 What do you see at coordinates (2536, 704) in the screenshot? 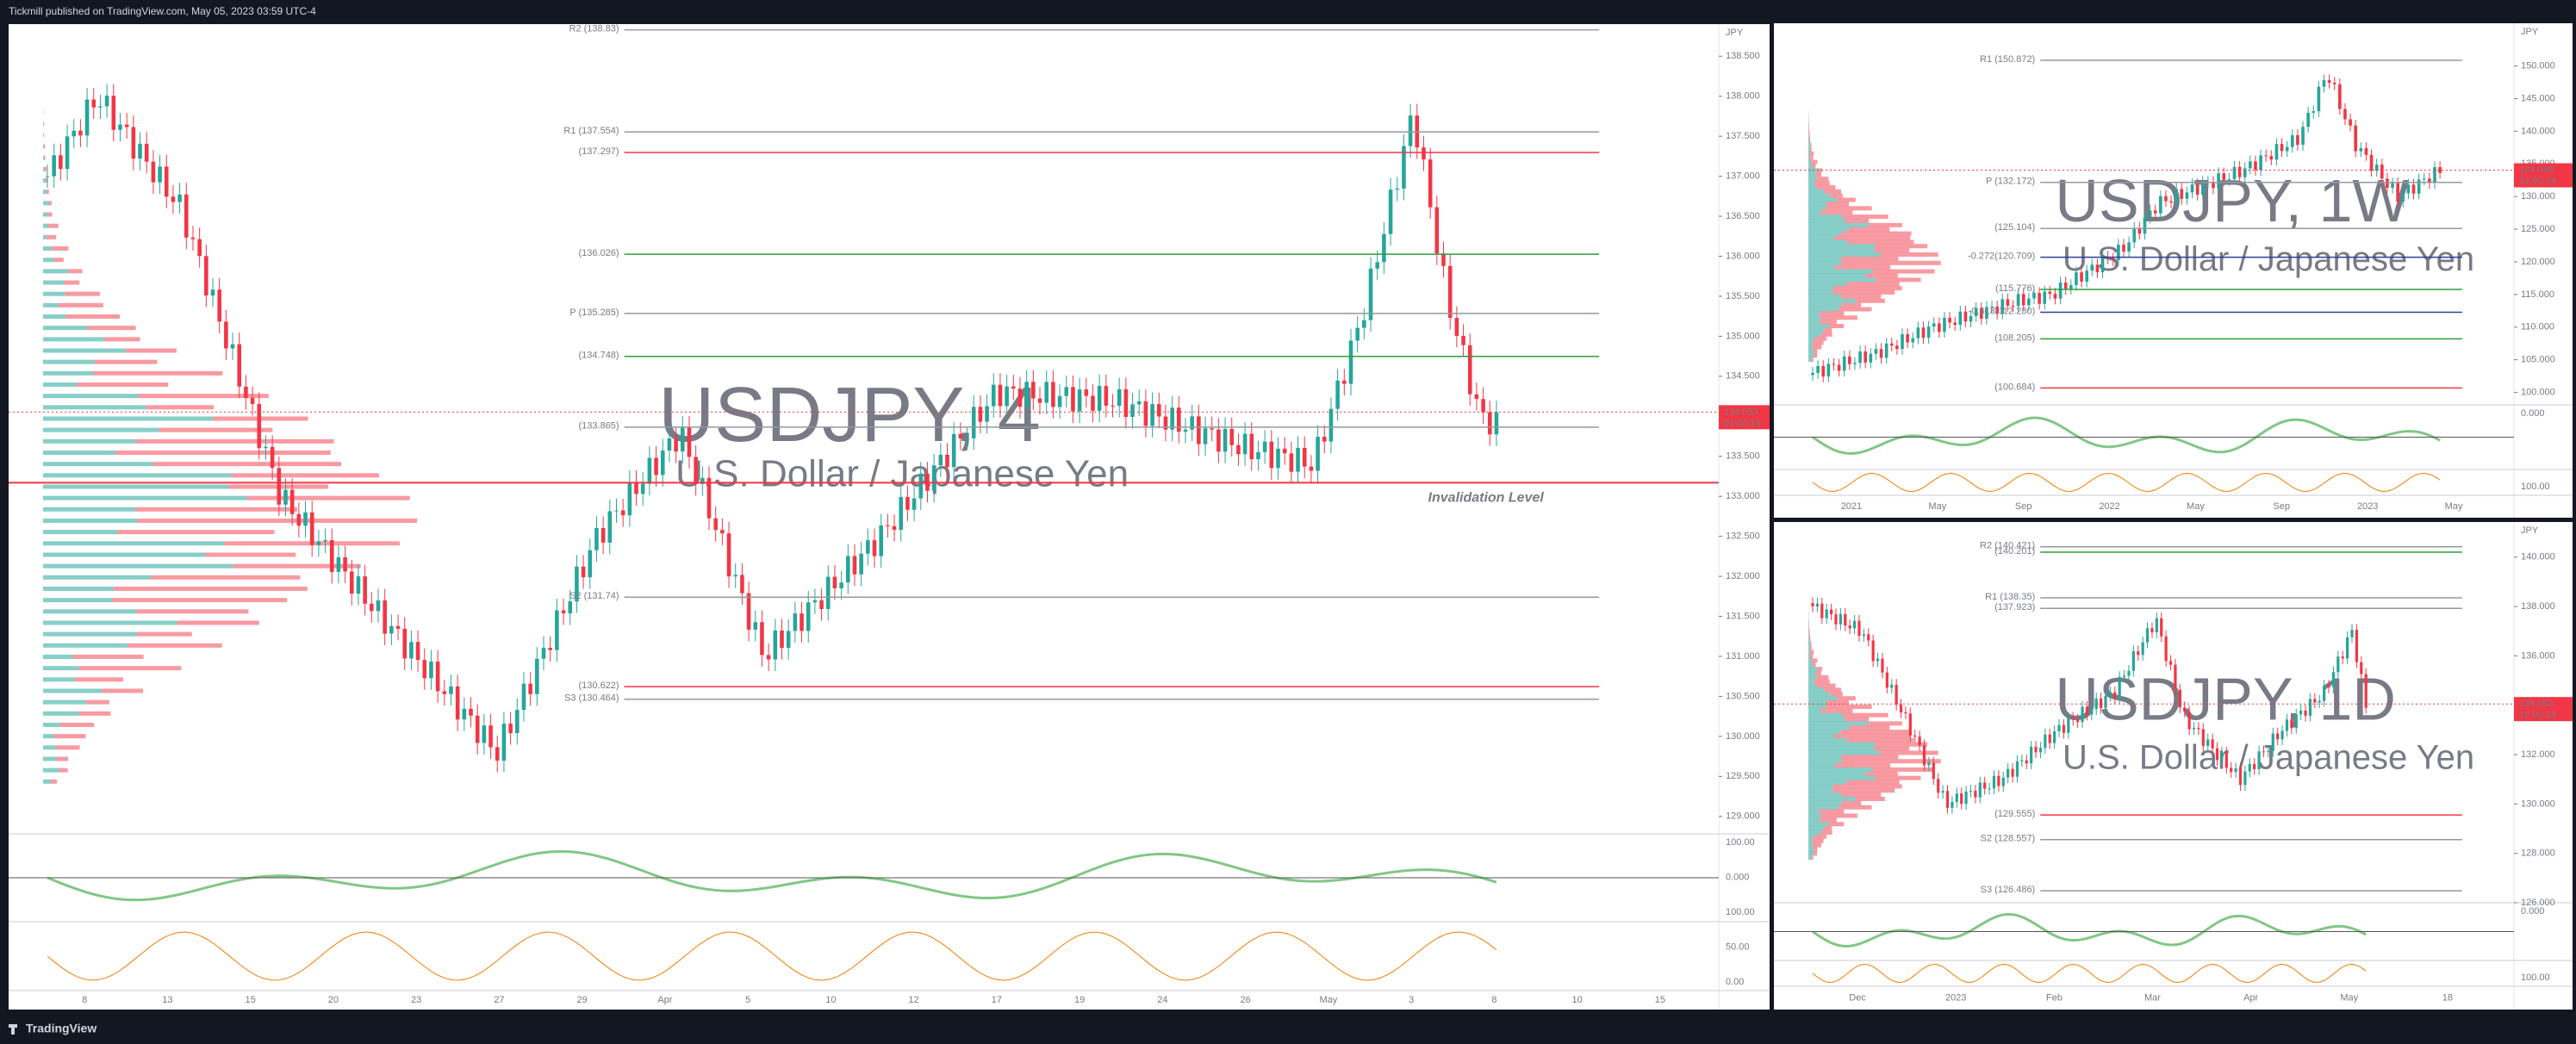
I see `price-tag-value: 134.053` at bounding box center [2536, 704].